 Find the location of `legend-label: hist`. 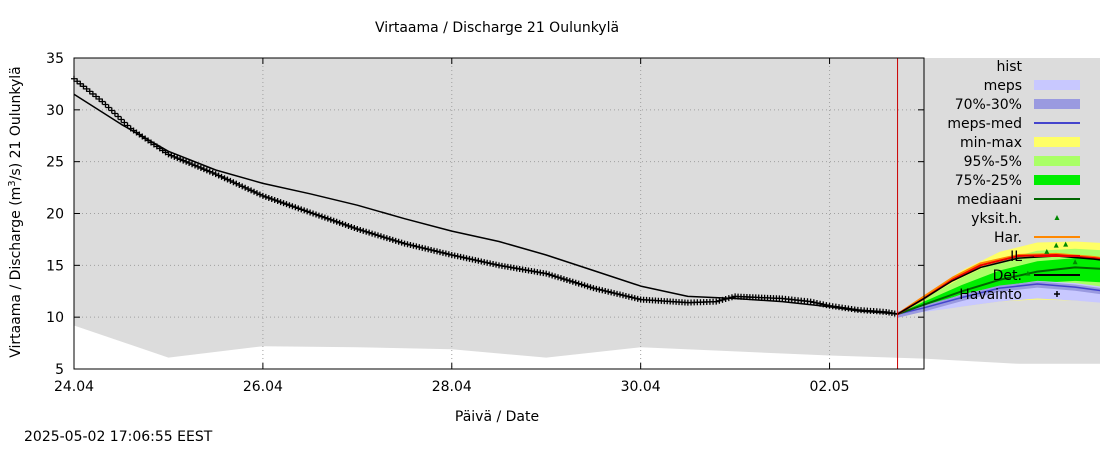

legend-label: hist is located at coordinates (1009, 67).